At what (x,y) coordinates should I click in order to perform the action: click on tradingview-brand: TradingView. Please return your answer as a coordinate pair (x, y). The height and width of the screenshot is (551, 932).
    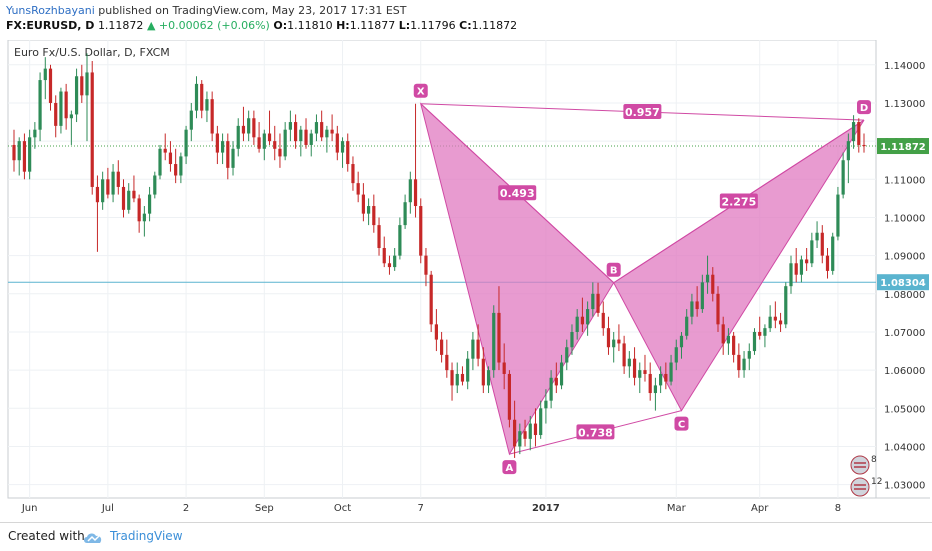
    Looking at the image, I should click on (146, 536).